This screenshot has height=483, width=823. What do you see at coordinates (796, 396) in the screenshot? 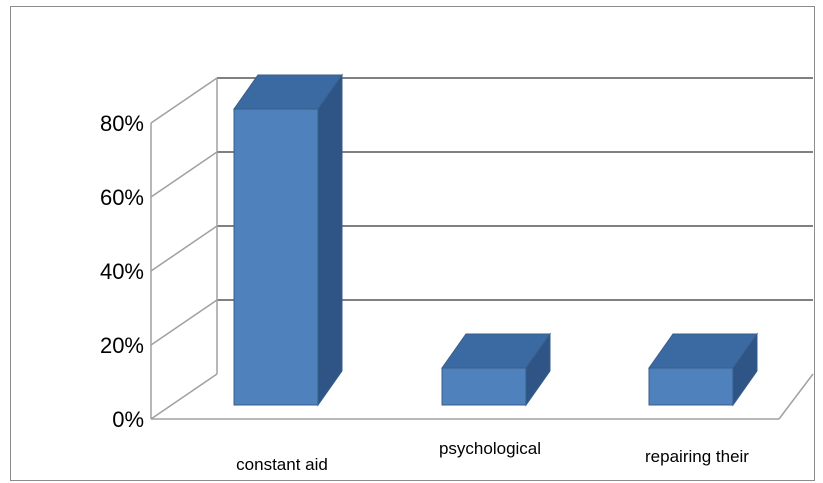
I see `floor-right-edge` at bounding box center [796, 396].